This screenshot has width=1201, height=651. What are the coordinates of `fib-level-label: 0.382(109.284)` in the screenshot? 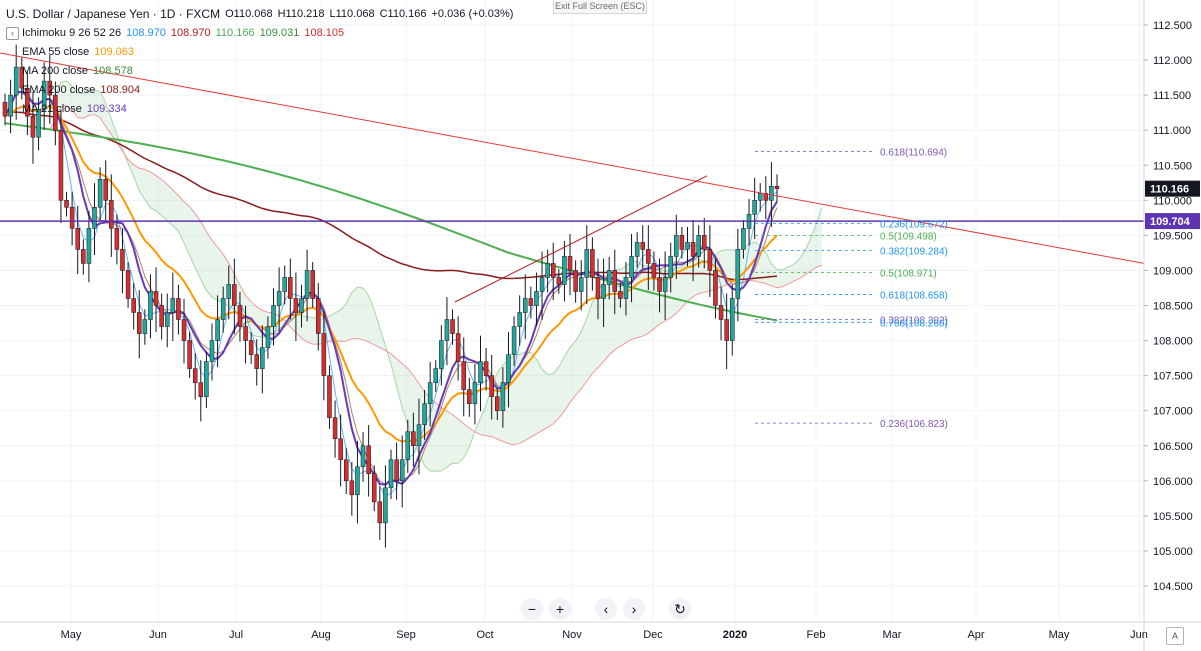 It's located at (914, 252).